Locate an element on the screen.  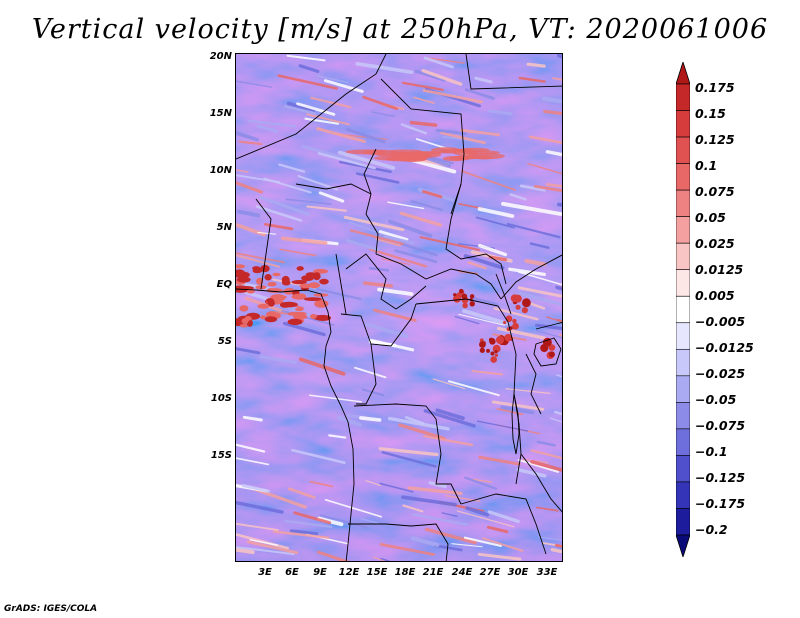
colorbar-label: 0.025 is located at coordinates (715, 243).